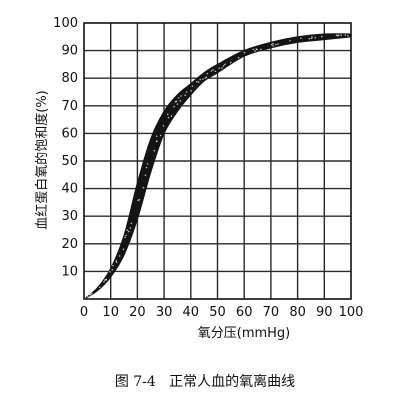 This screenshot has height=404, width=410. What do you see at coordinates (69, 271) in the screenshot?
I see `y-tick-label: 10` at bounding box center [69, 271].